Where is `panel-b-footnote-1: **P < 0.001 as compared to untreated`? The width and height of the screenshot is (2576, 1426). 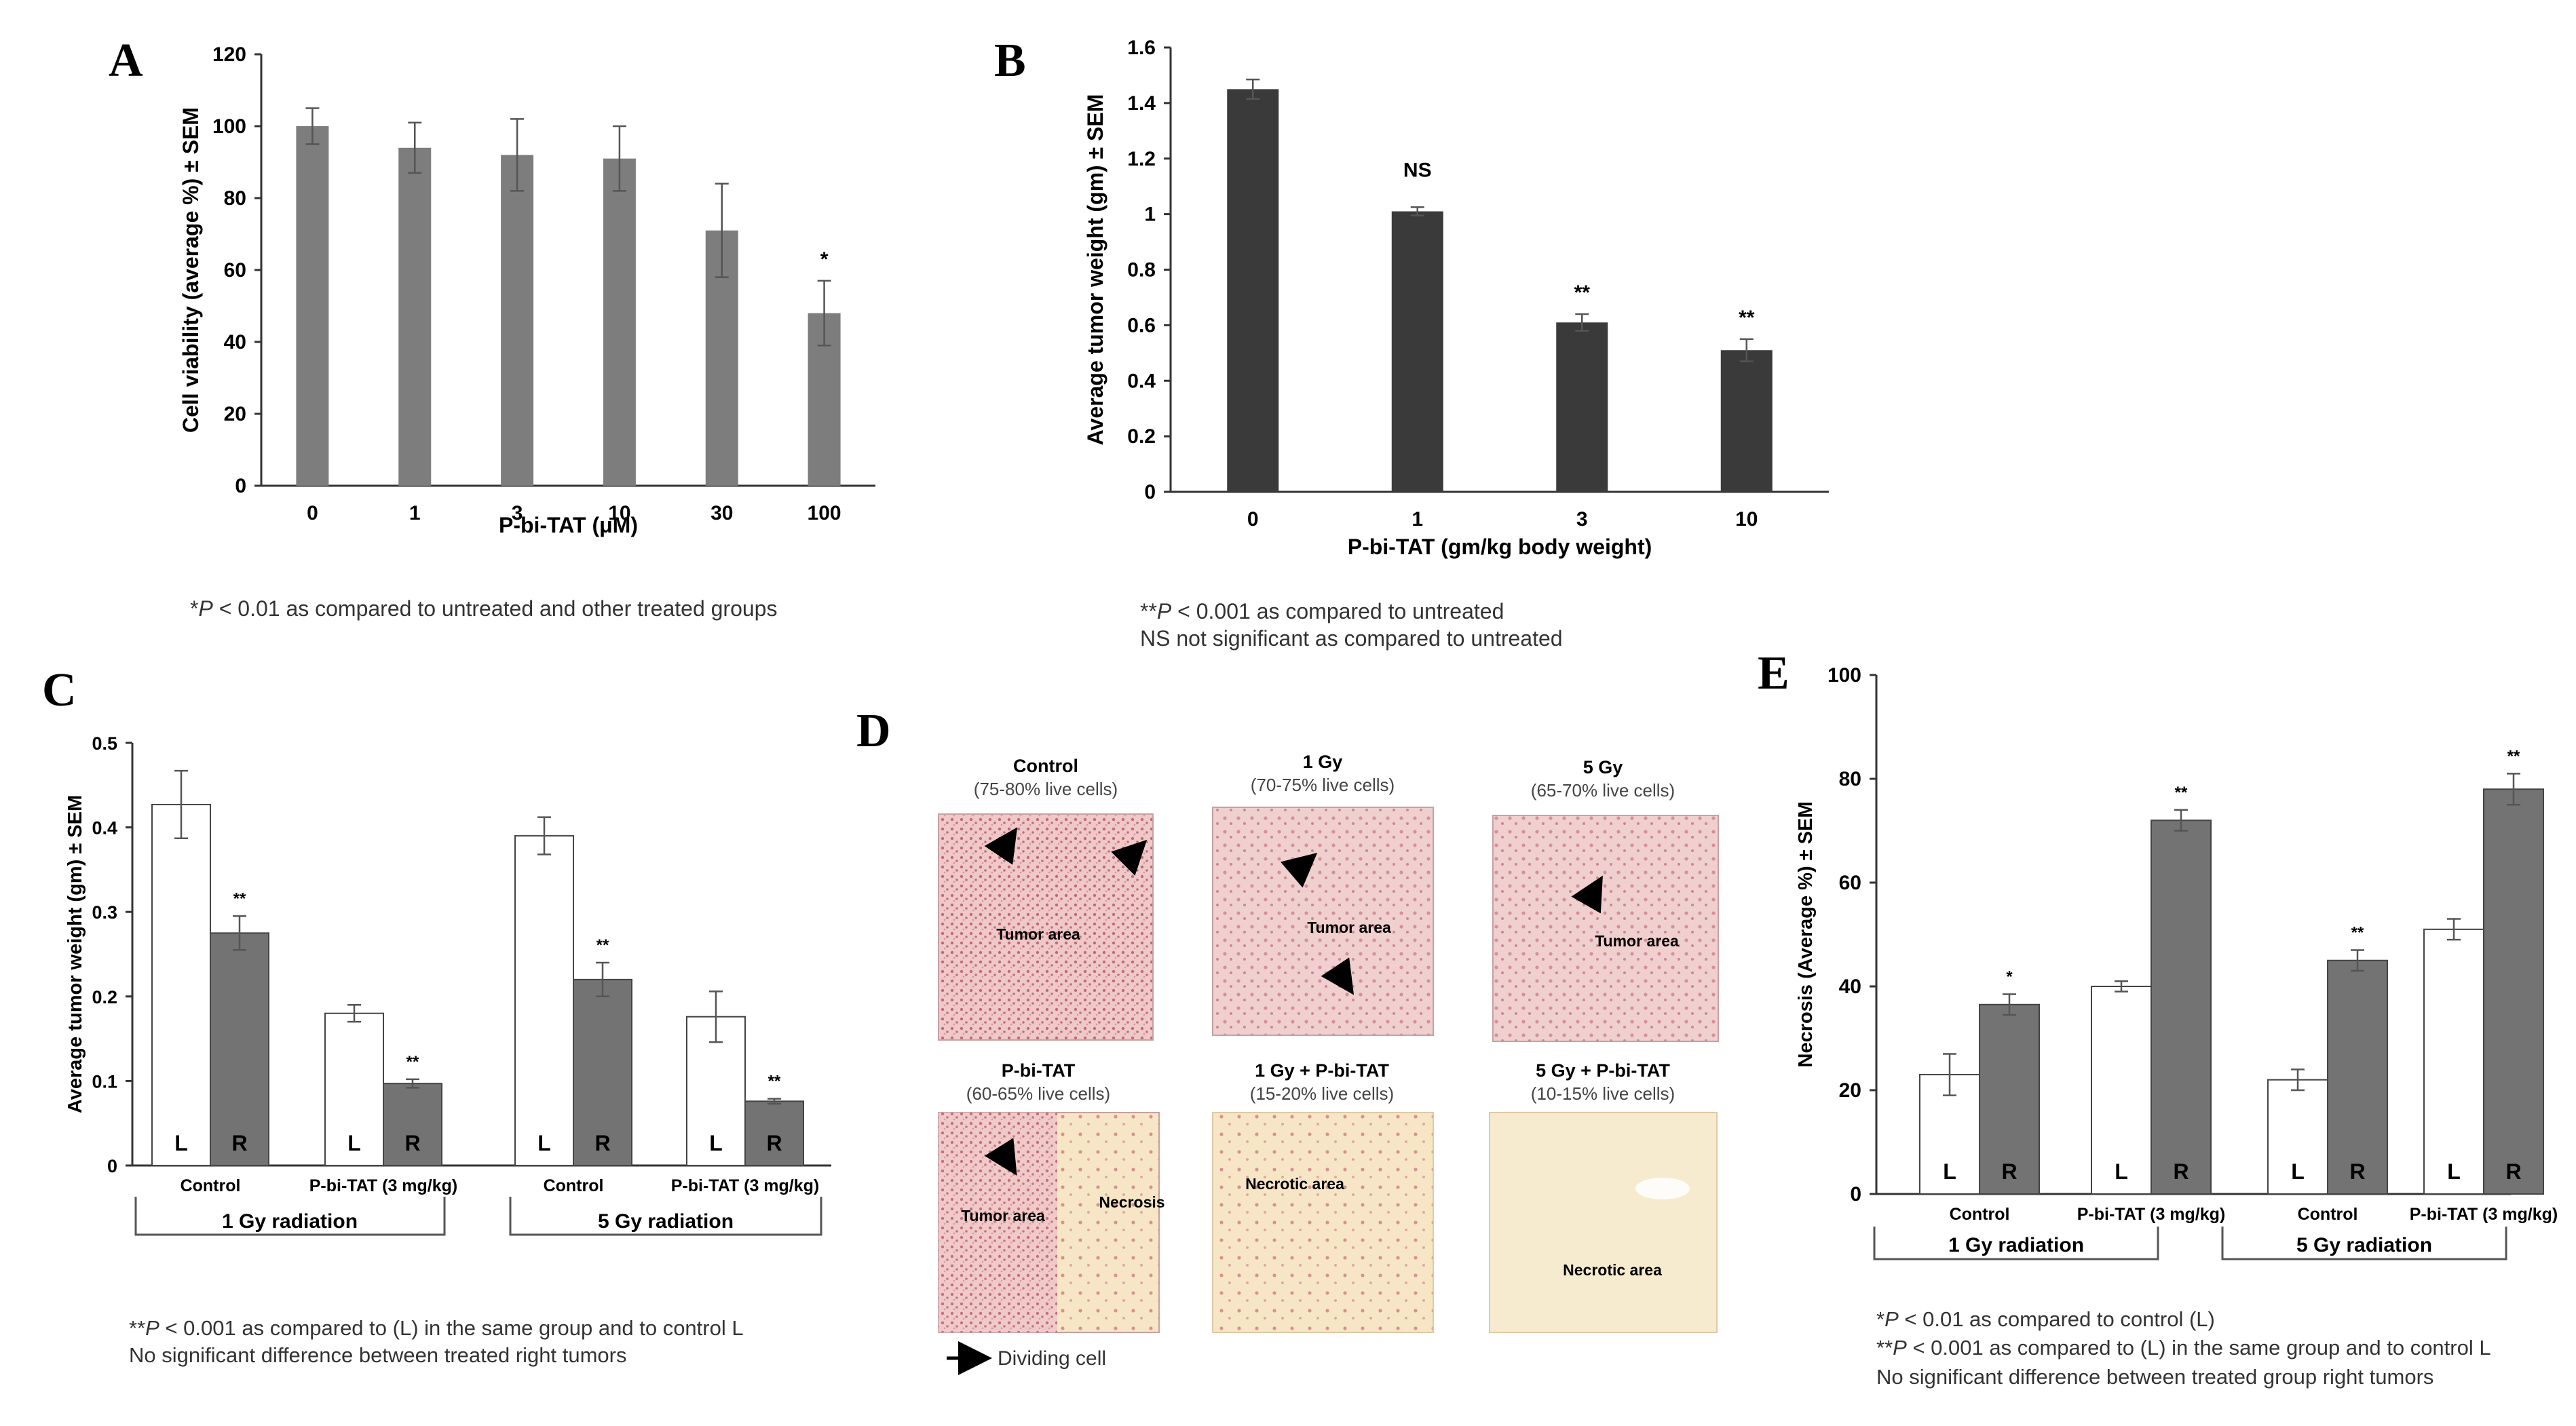 panel-b-footnote-1: **P < 0.001 as compared to untreated is located at coordinates (1322, 611).